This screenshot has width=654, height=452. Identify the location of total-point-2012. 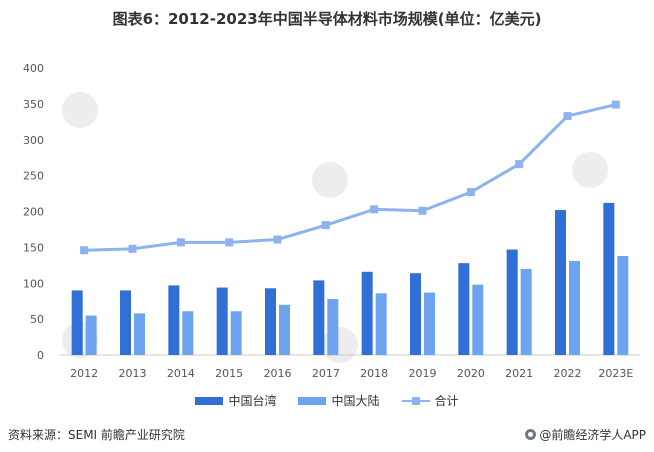
(84, 250).